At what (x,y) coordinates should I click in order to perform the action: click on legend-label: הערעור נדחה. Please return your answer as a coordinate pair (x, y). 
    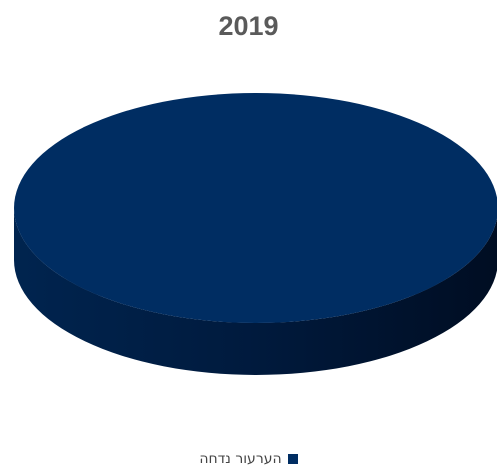
    Looking at the image, I should click on (240, 459).